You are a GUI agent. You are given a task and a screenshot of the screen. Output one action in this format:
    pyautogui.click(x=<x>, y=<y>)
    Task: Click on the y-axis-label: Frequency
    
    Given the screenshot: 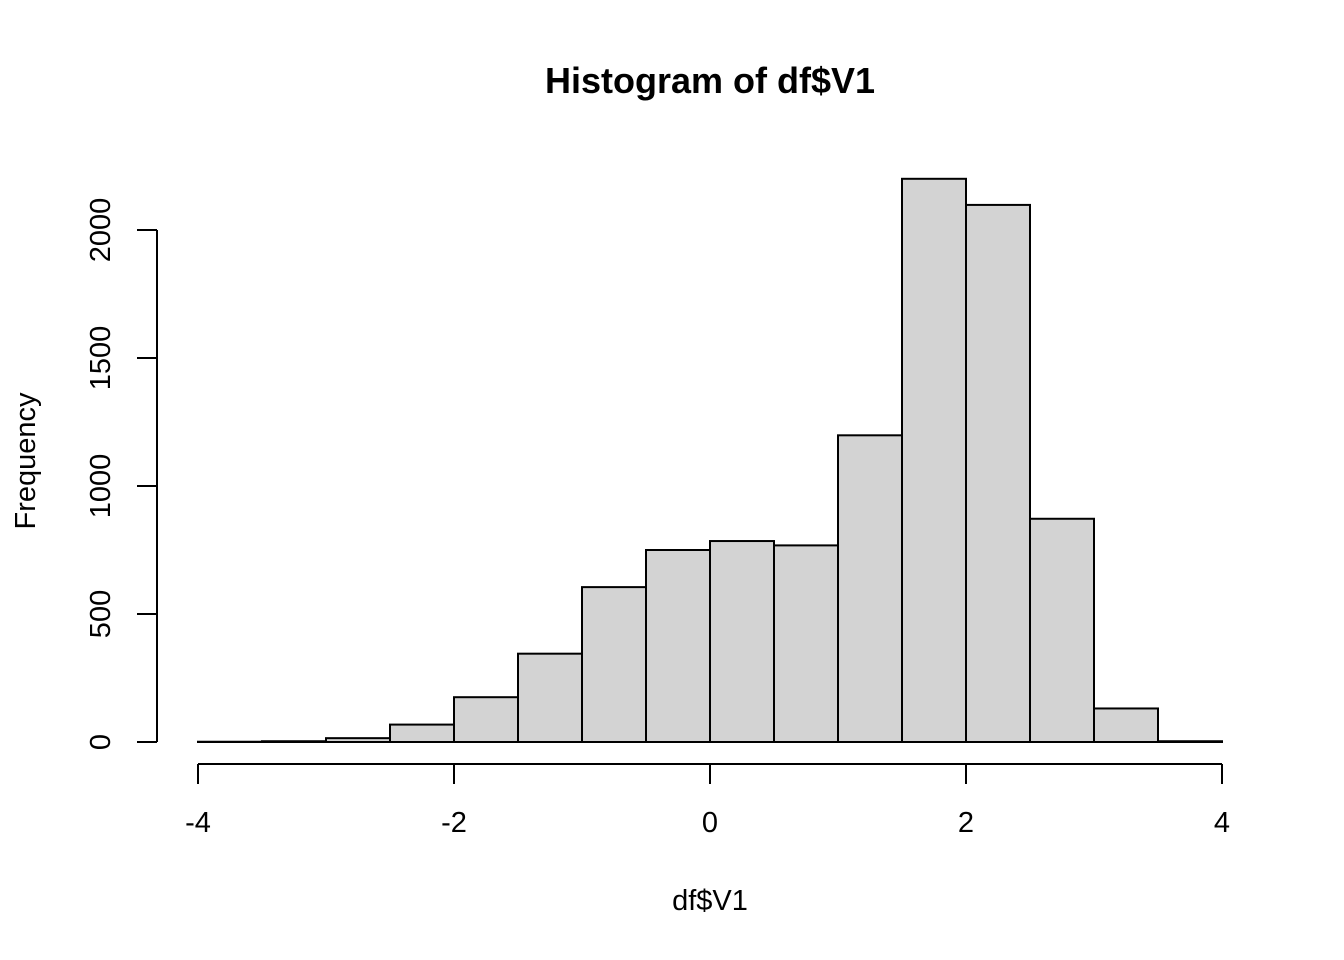 What is the action you would take?
    pyautogui.click(x=26, y=461)
    